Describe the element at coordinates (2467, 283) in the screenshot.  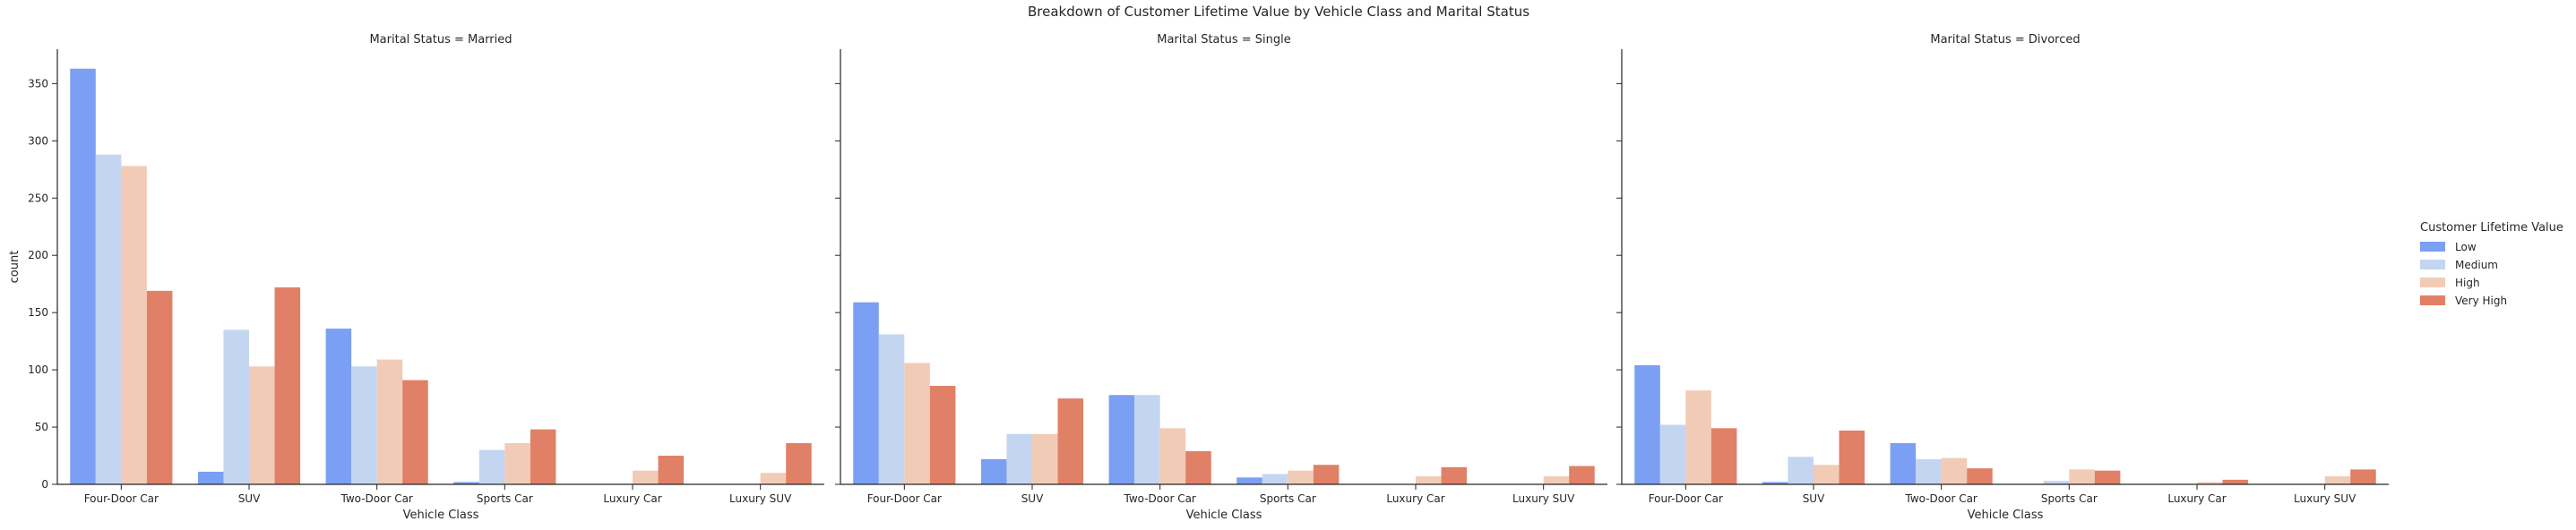
I see `legend-label: High` at that location.